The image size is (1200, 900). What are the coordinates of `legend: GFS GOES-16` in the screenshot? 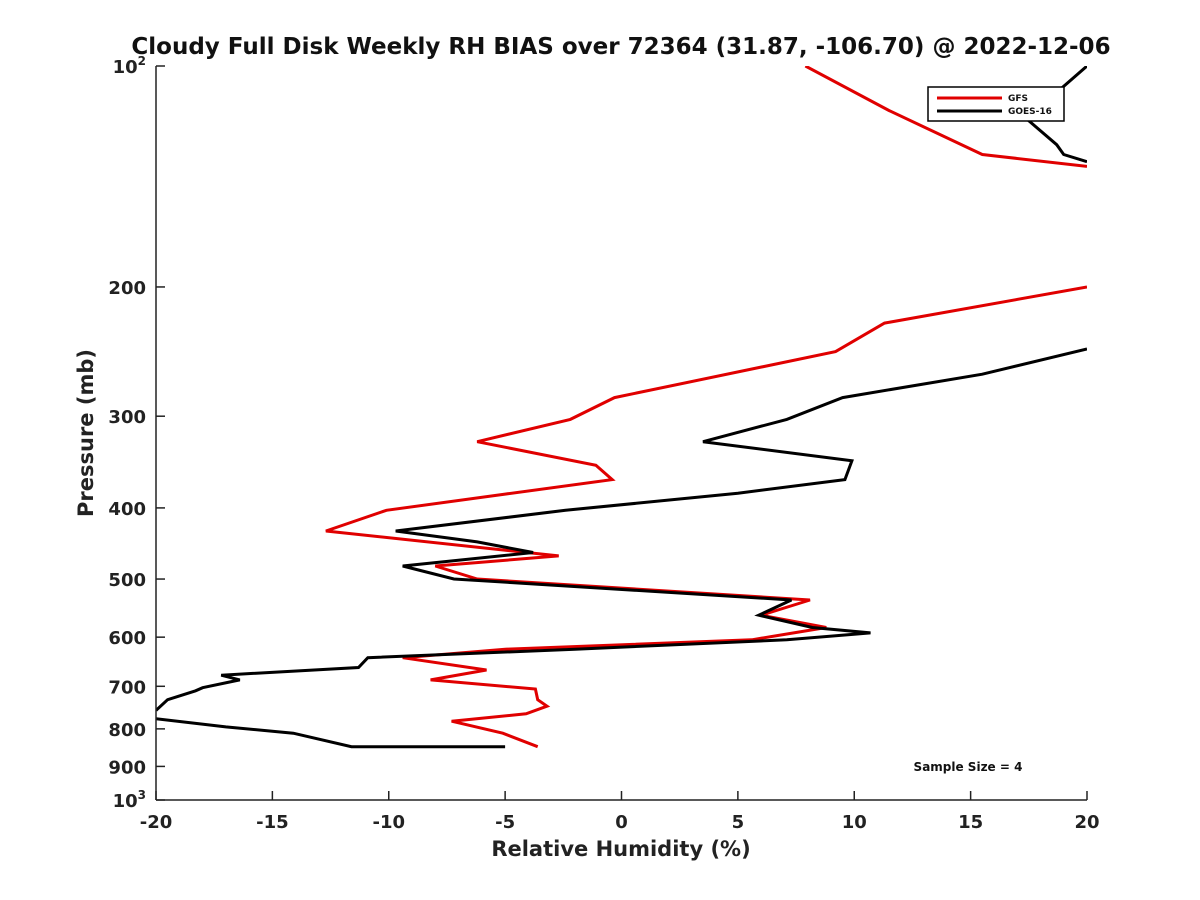 It's located at (996, 104).